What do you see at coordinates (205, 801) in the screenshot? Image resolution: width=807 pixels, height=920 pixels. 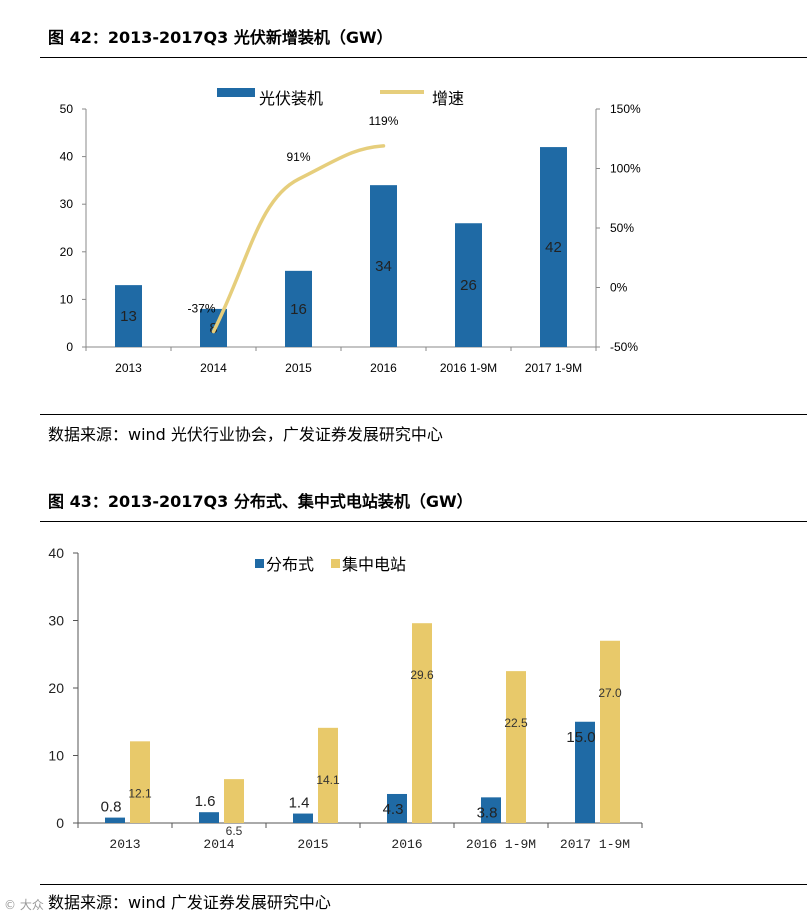 I see `distributed-bar-label: 1.6` at bounding box center [205, 801].